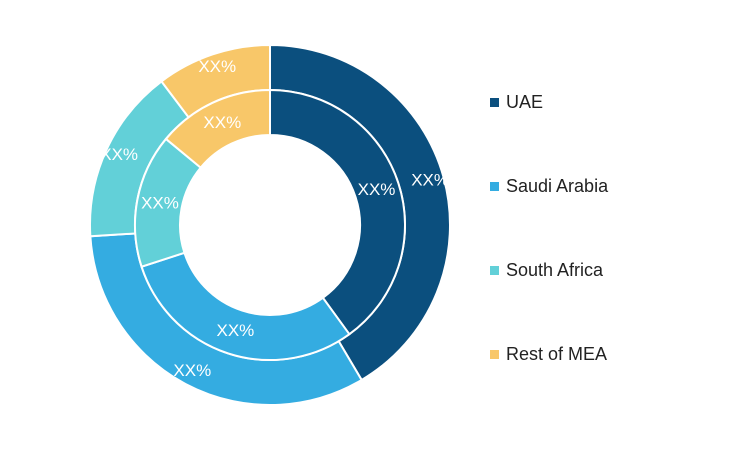 This screenshot has width=750, height=455. I want to click on legend-label-uae: UAE, so click(525, 102).